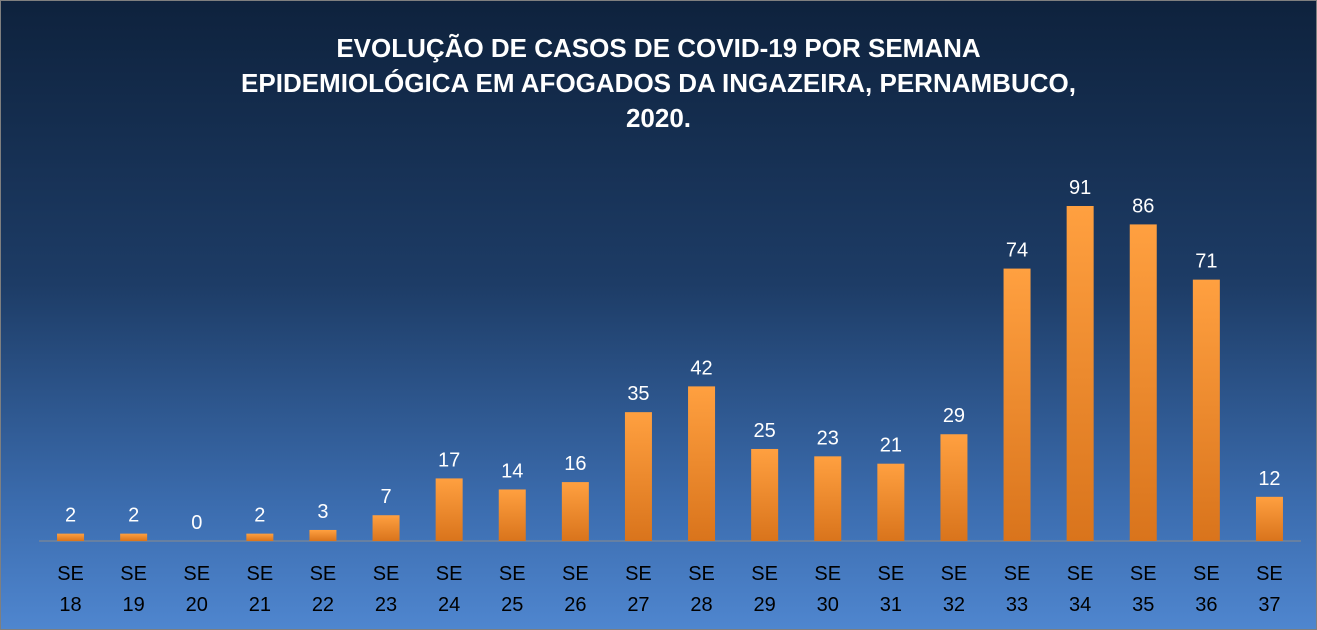  What do you see at coordinates (638, 394) in the screenshot?
I see `data-label: 35` at bounding box center [638, 394].